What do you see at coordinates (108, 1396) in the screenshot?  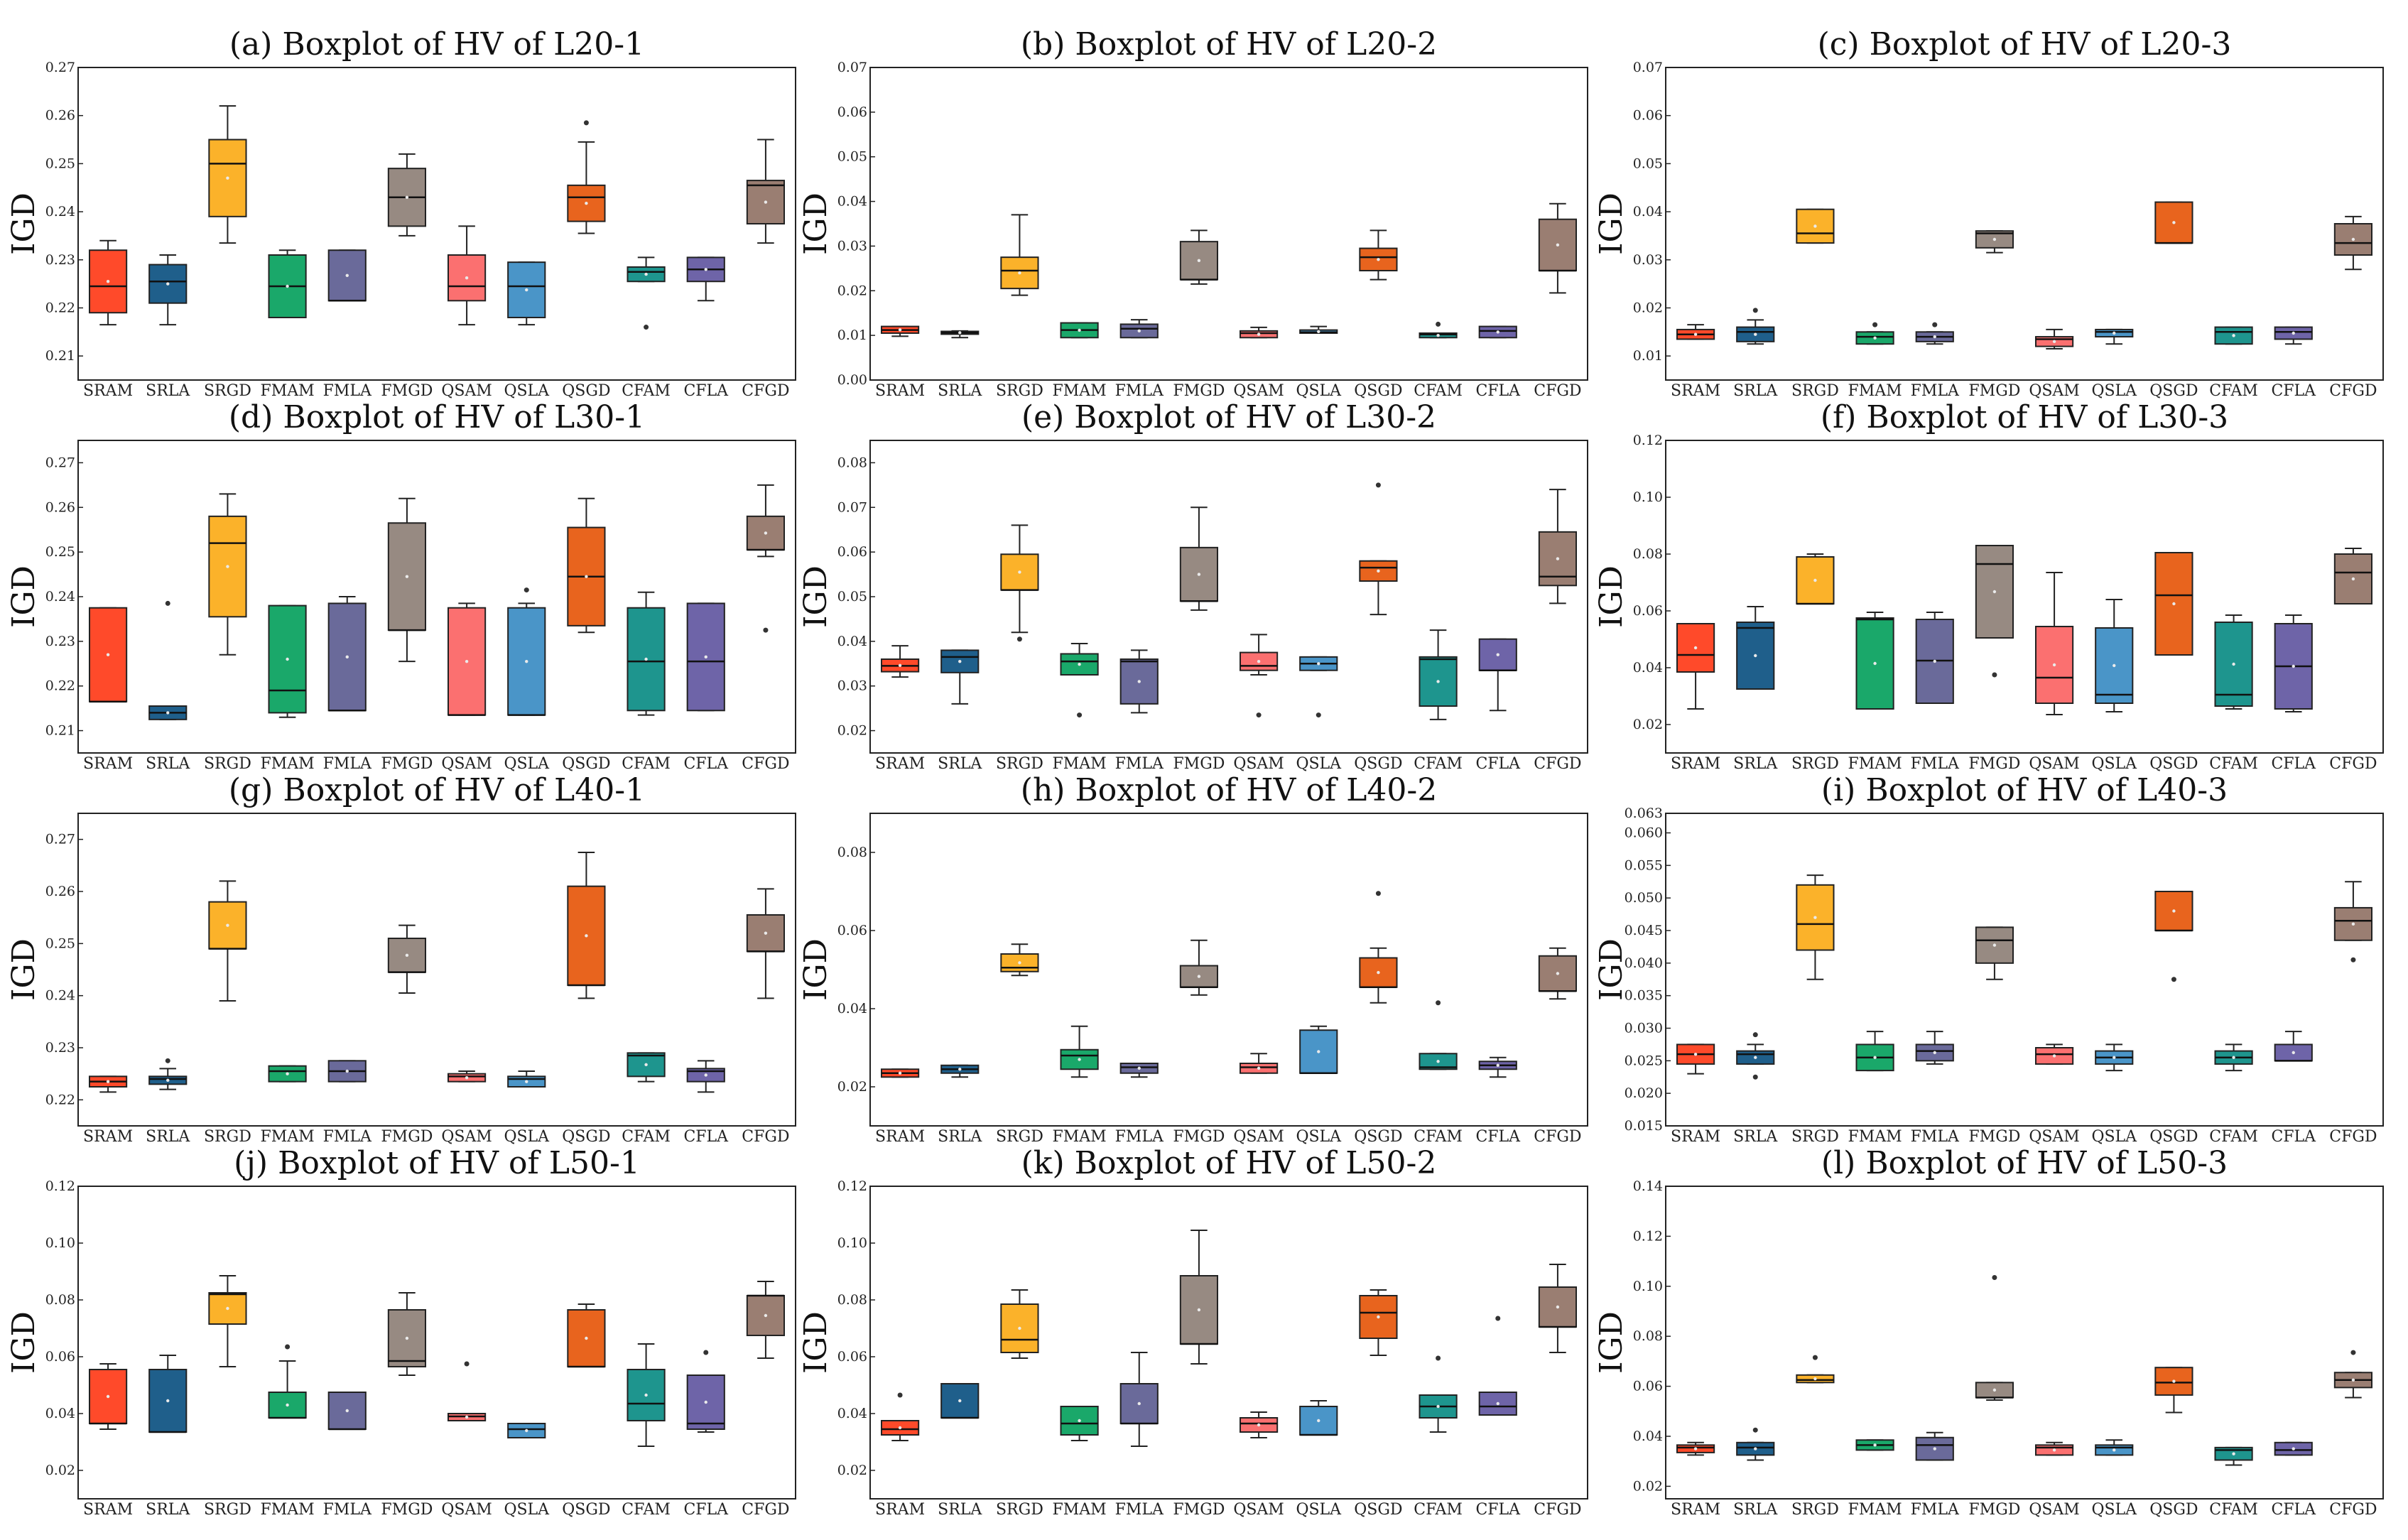 I see `box-sram` at bounding box center [108, 1396].